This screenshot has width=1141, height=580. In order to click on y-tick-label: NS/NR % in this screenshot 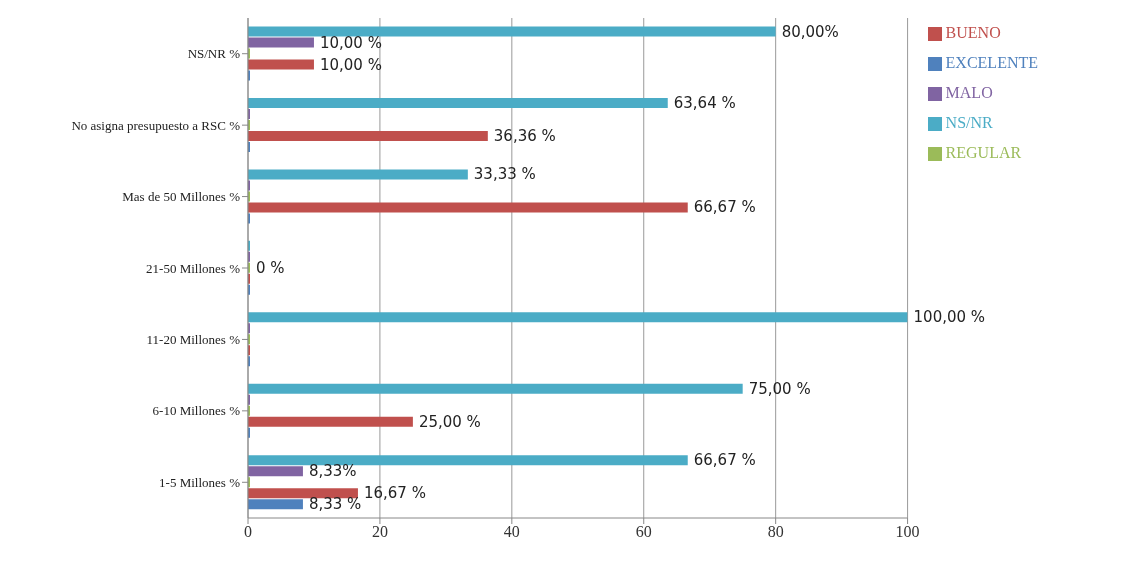, I will do `click(214, 54)`.